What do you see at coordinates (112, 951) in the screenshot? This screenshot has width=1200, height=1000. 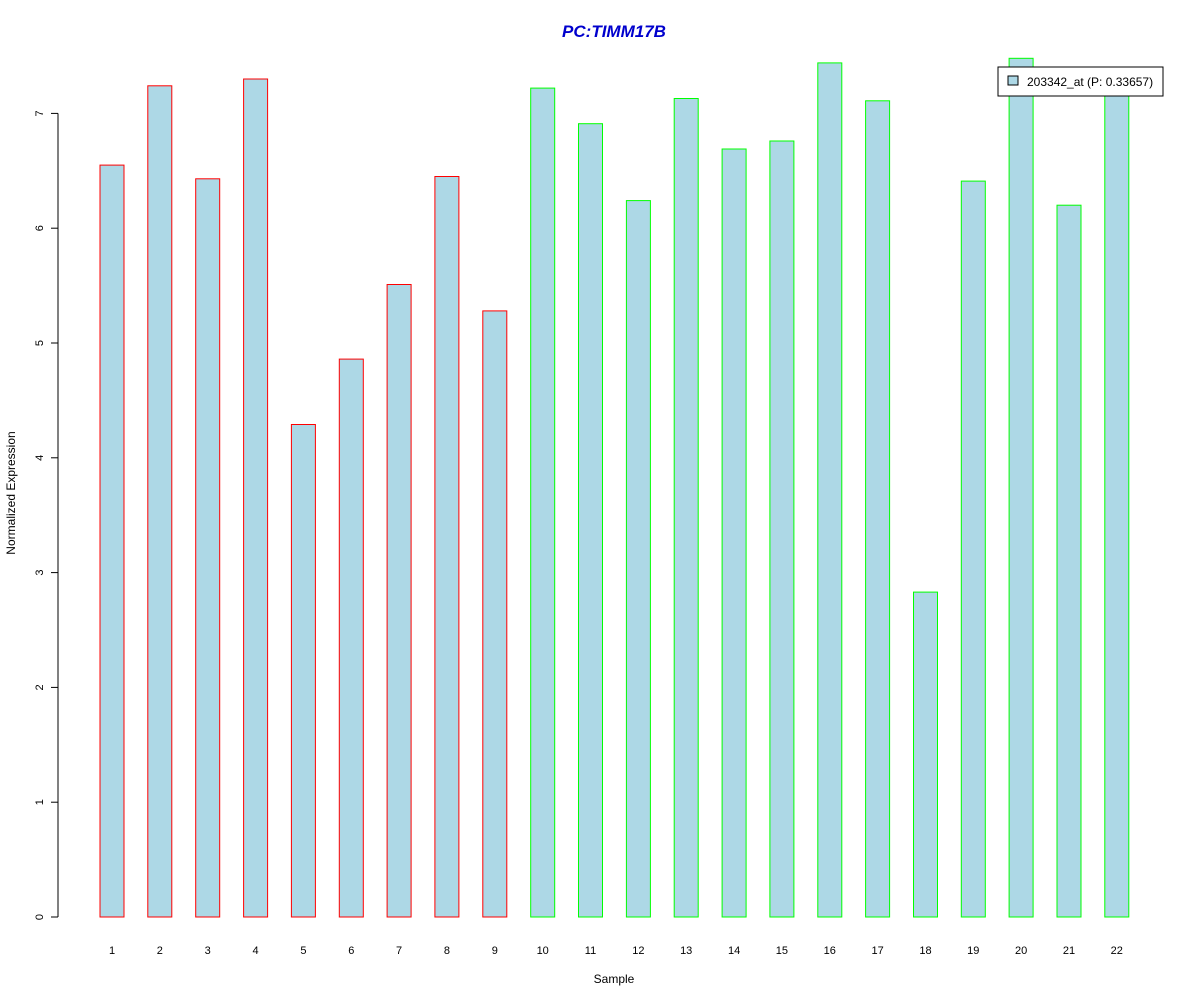 I see `x-tick-label: 1` at bounding box center [112, 951].